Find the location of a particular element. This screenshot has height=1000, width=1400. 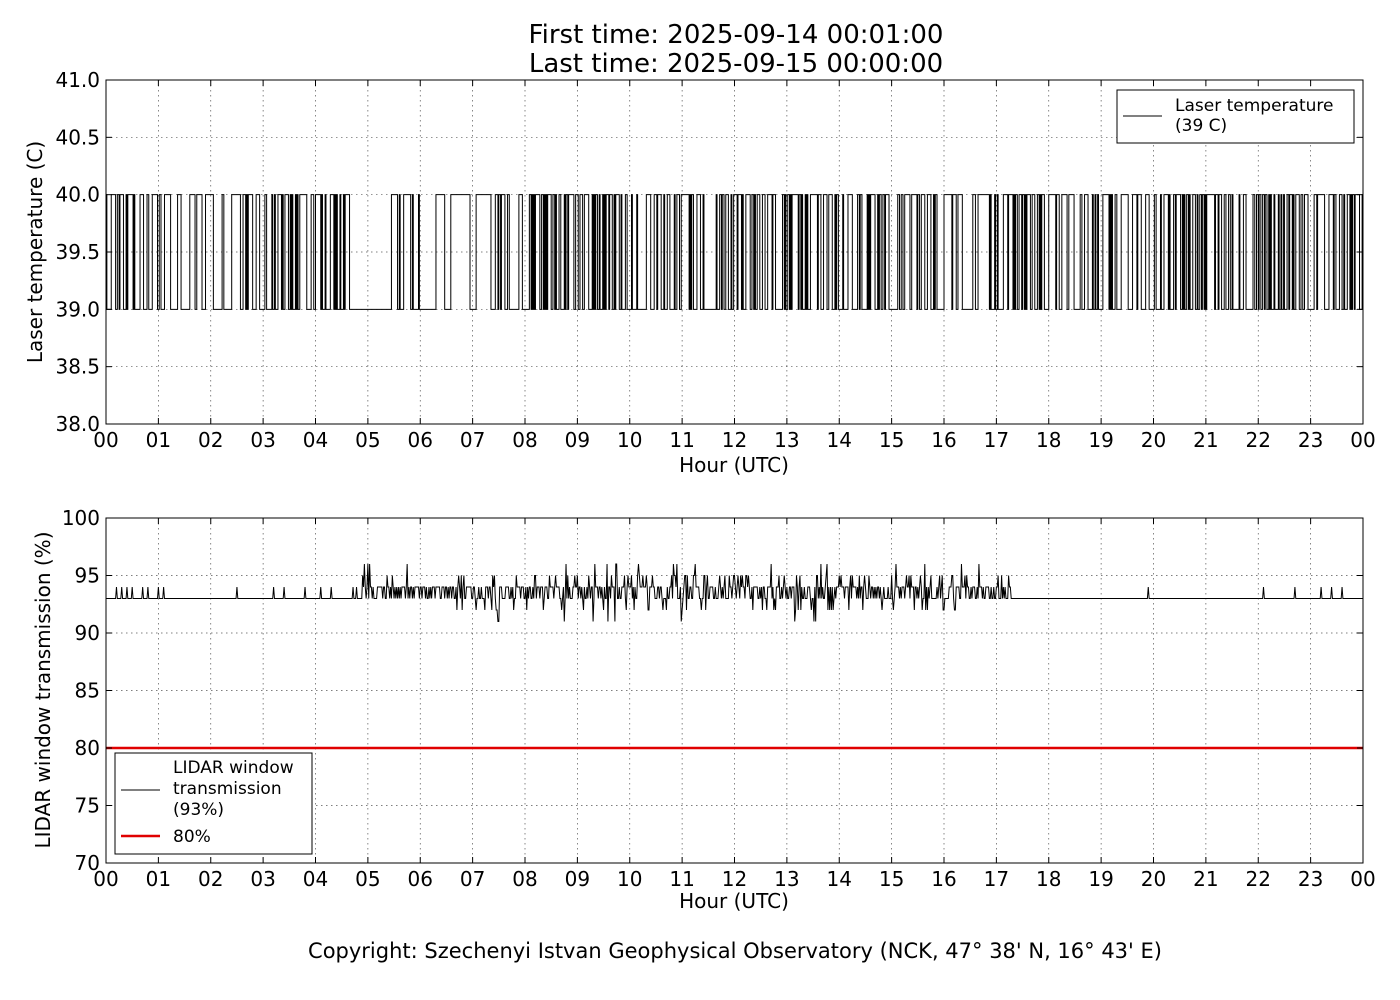

chart-title-line-1: First time: 2025-09-14 00:01:00 is located at coordinates (736, 35).